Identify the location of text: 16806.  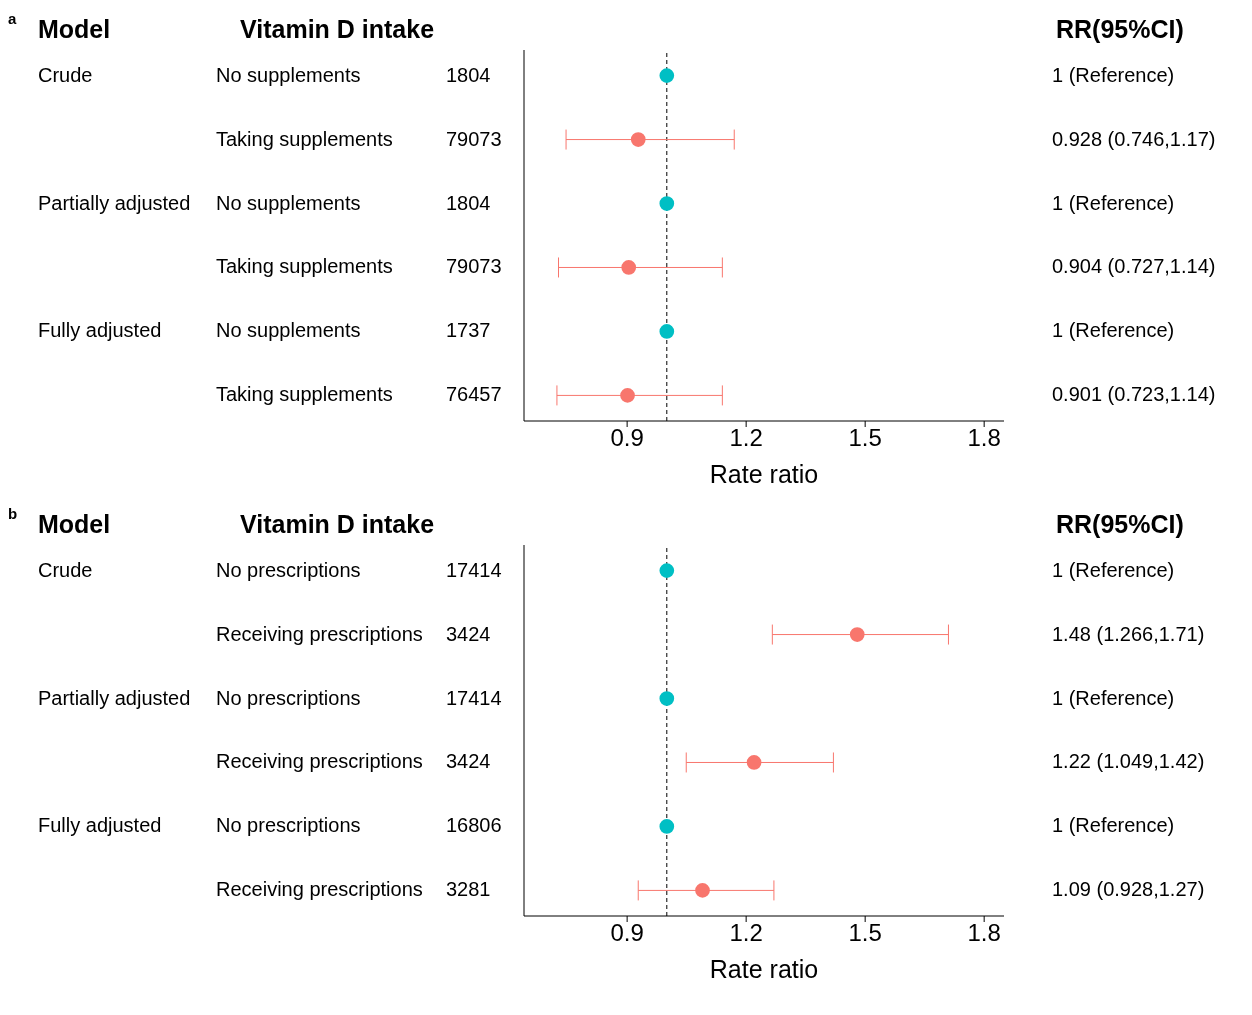
(474, 825).